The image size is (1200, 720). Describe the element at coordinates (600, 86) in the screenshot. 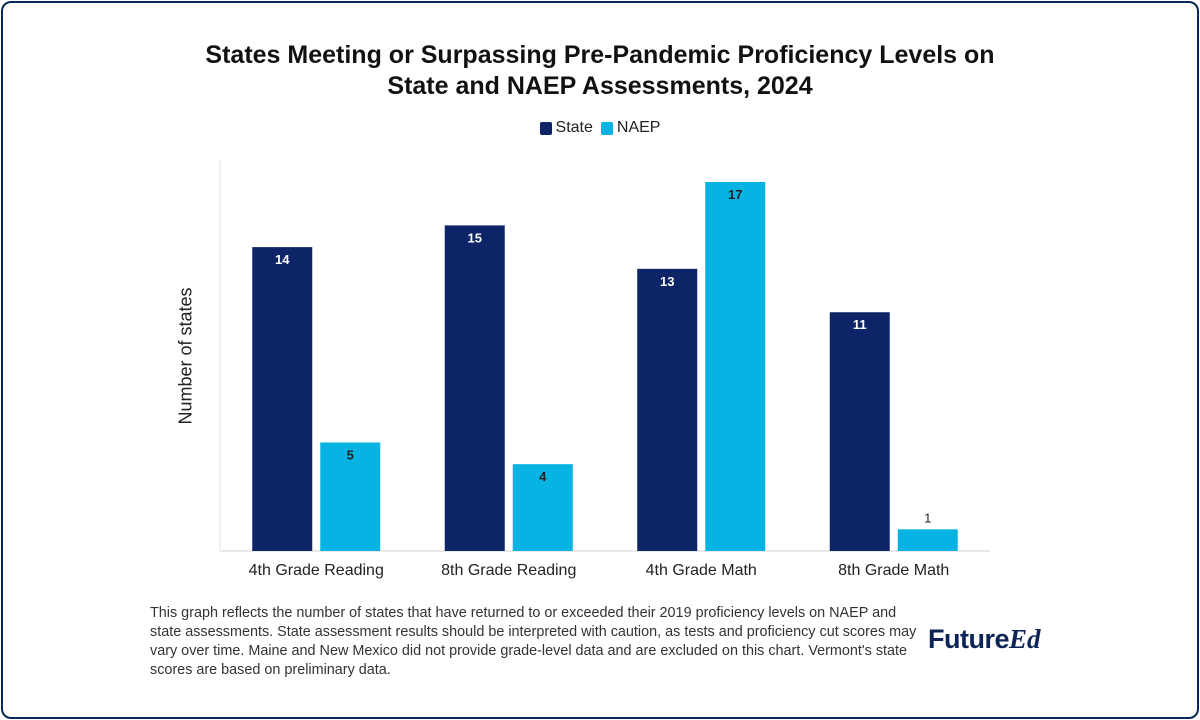

I see `chart-title-line-2: State and NAEP Assessments, 2024` at that location.